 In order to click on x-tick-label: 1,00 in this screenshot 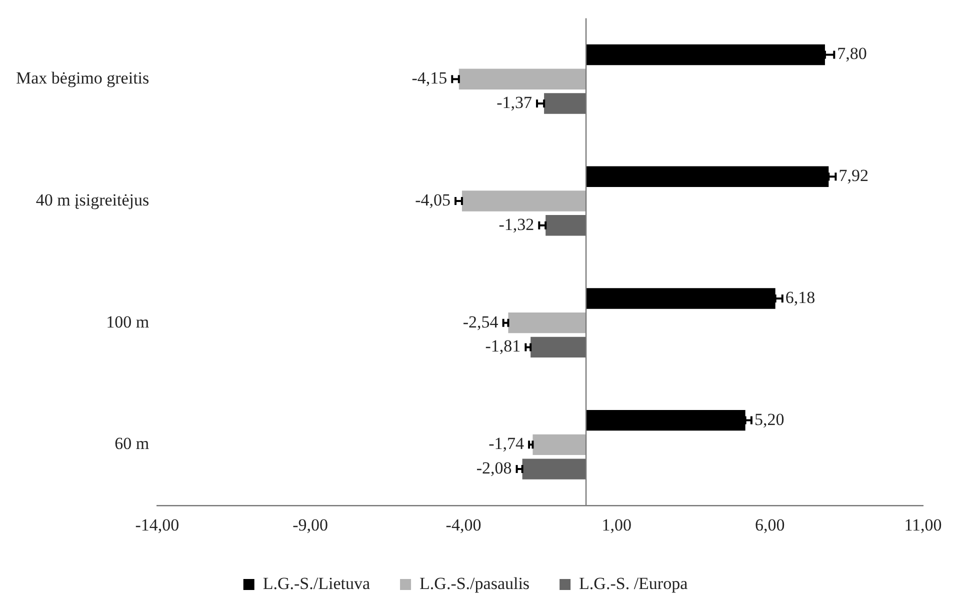, I will do `click(617, 524)`.